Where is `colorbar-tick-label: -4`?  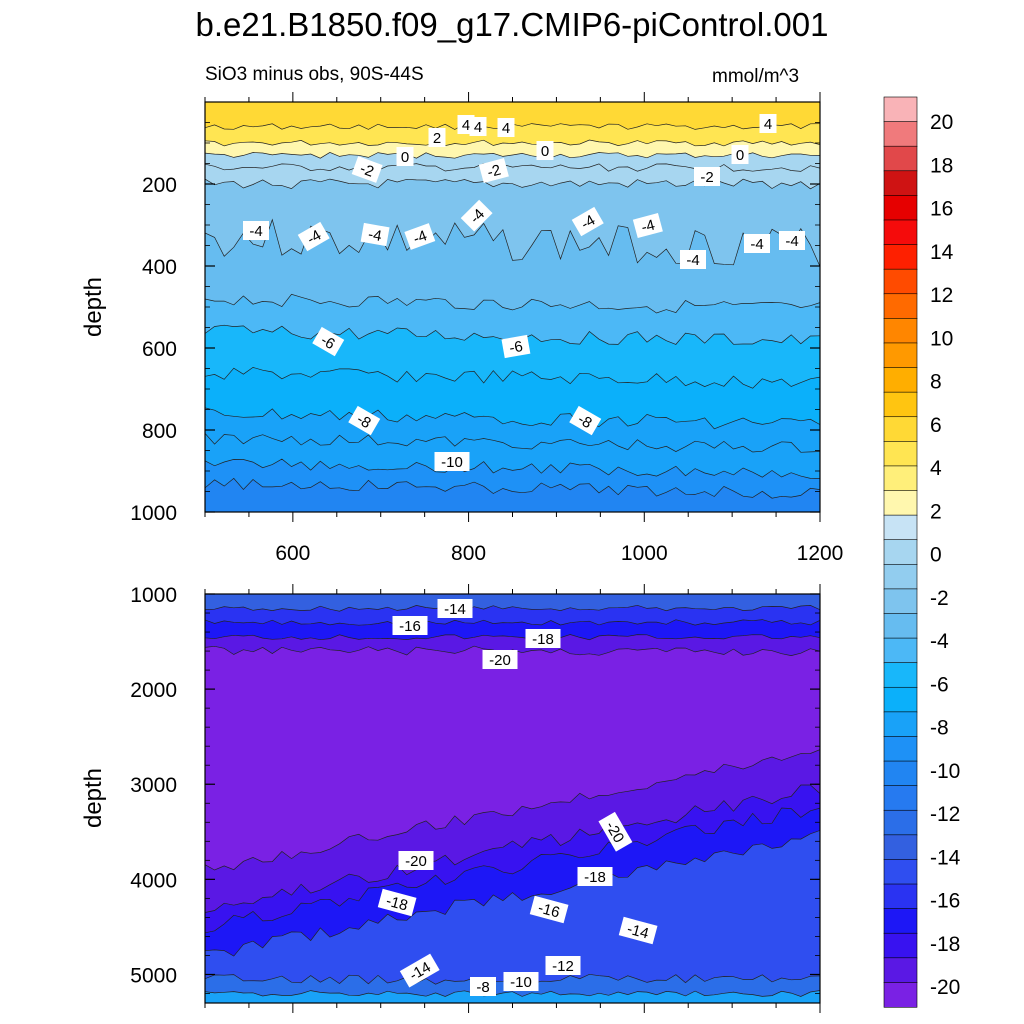 colorbar-tick-label: -4 is located at coordinates (939, 641).